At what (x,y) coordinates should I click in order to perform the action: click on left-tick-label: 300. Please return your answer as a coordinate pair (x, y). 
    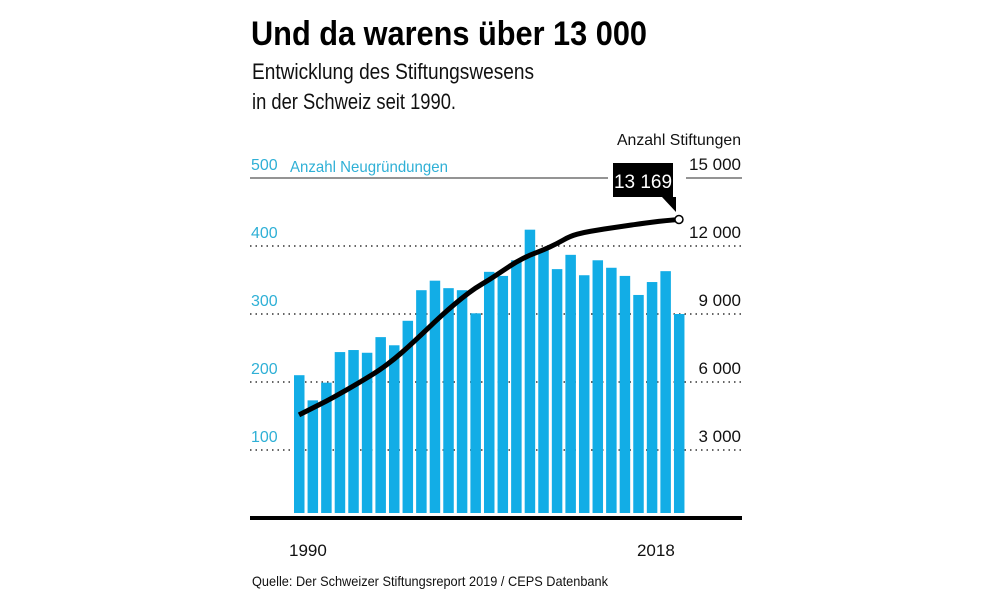
    Looking at the image, I should click on (264, 301).